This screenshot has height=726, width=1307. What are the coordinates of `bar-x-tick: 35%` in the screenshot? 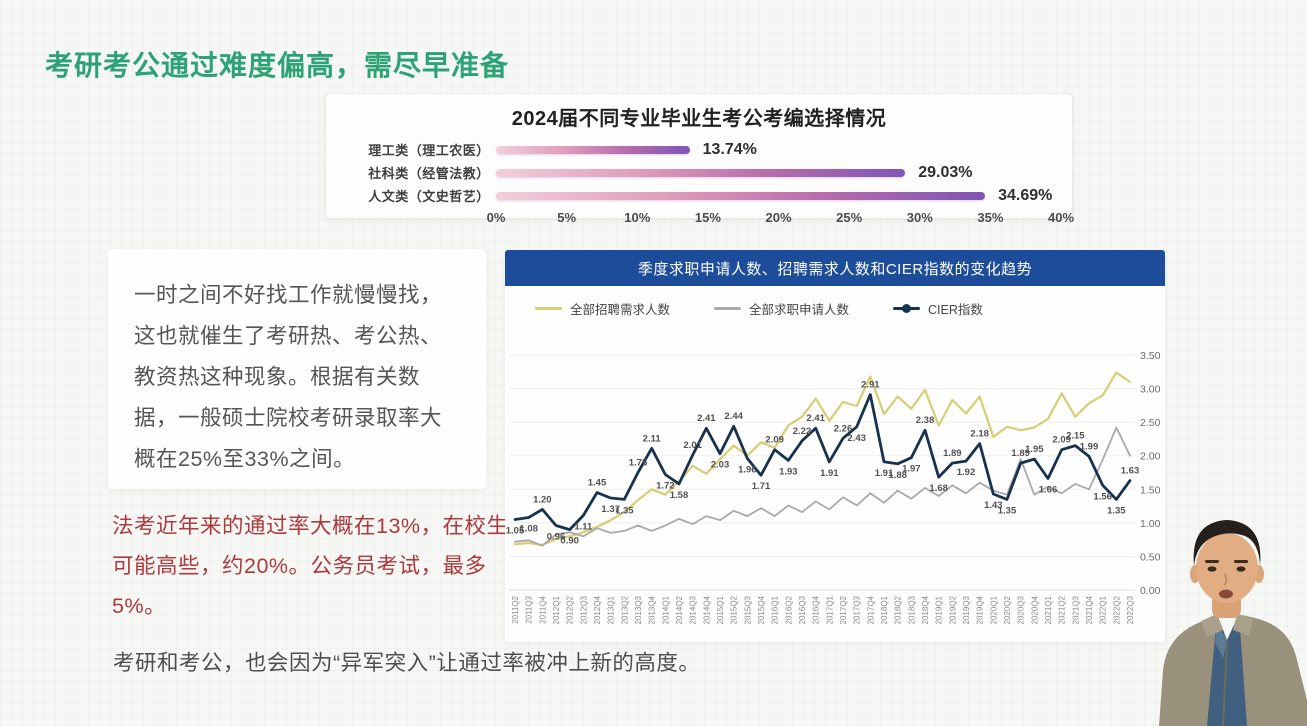 It's located at (990, 217).